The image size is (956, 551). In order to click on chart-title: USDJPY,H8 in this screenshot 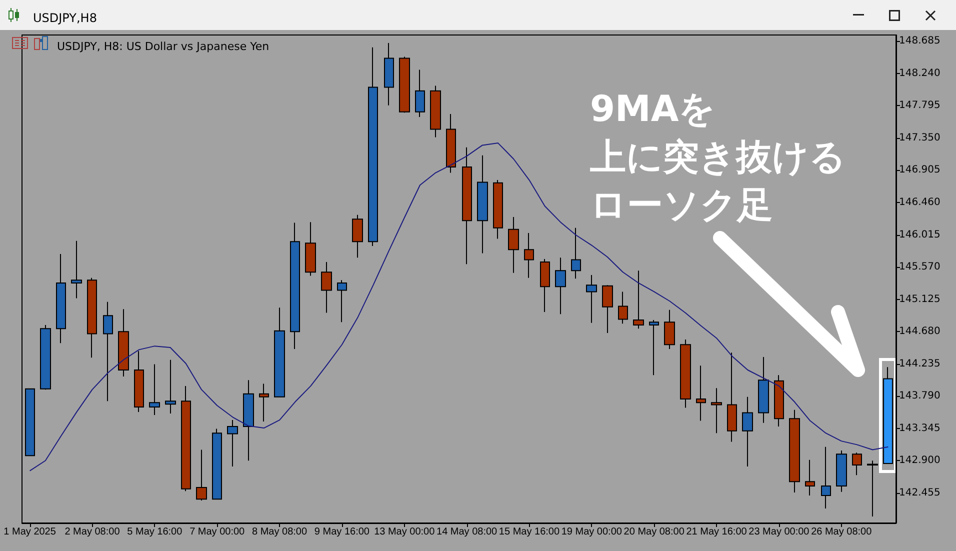, I will do `click(65, 18)`.